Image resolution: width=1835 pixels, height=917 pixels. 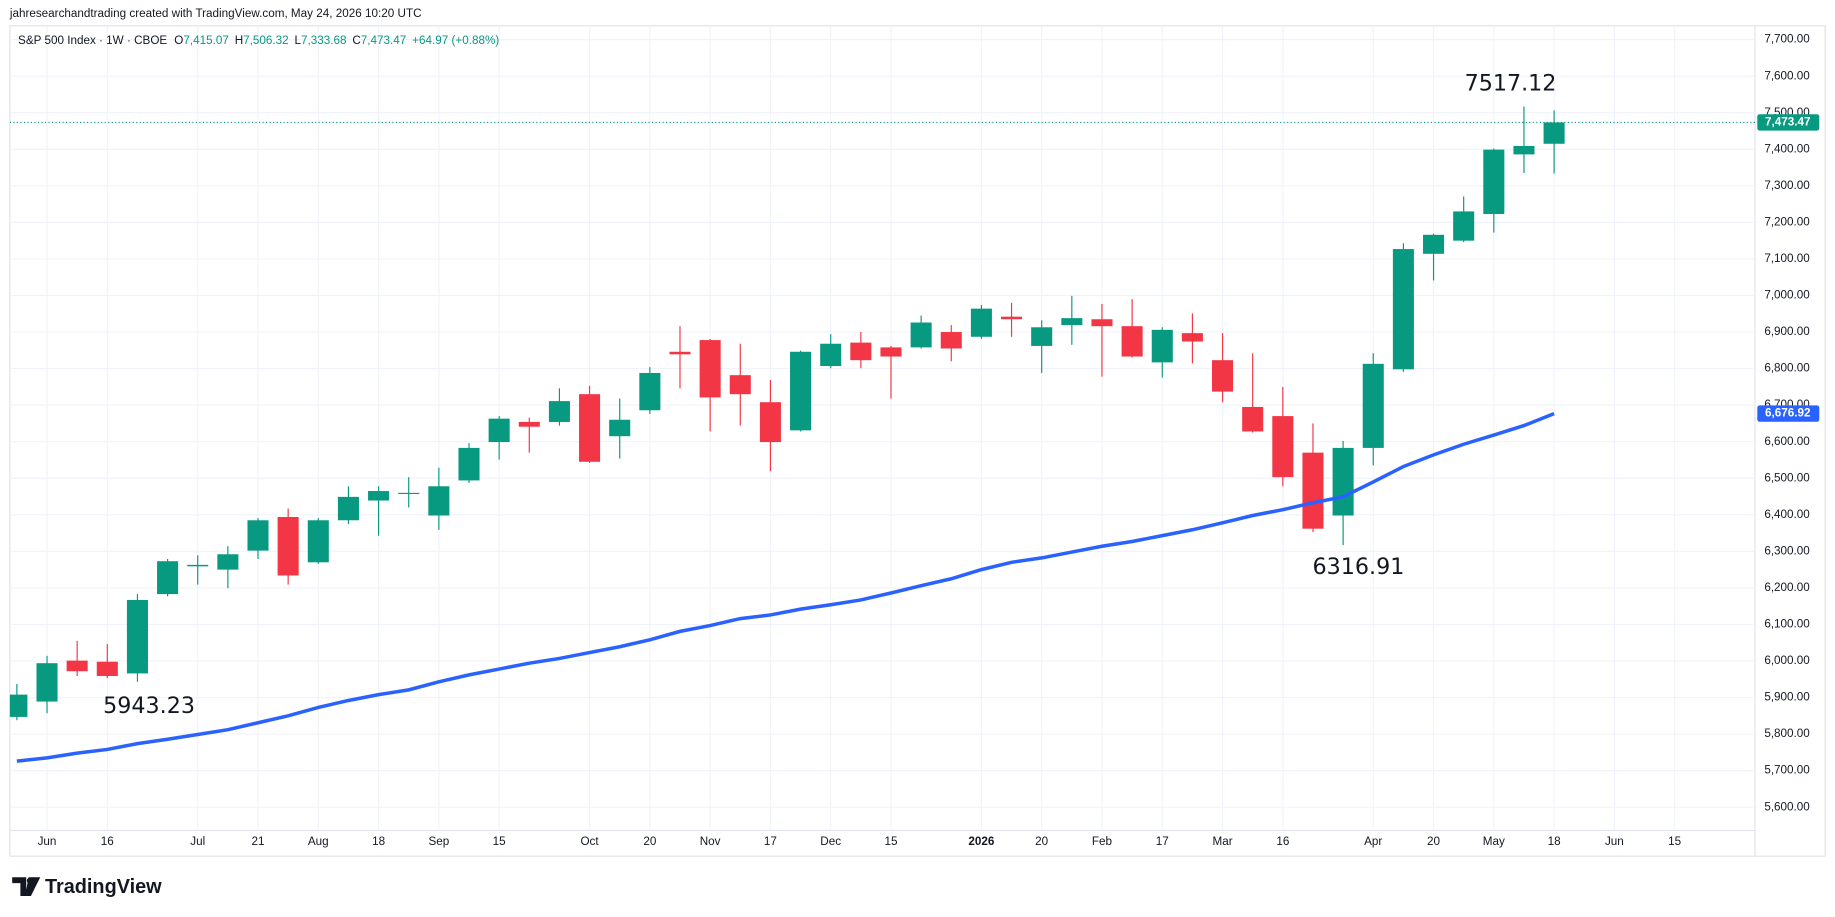 What do you see at coordinates (1787, 331) in the screenshot?
I see `y-tick-label: 6,900.00` at bounding box center [1787, 331].